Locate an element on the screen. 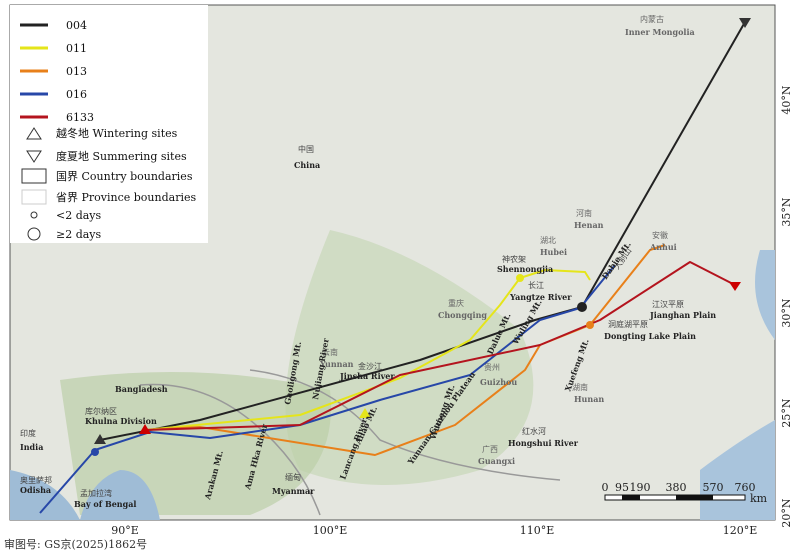 This screenshot has width=800, height=554. place-label: Yunnan is located at coordinates (336, 364).